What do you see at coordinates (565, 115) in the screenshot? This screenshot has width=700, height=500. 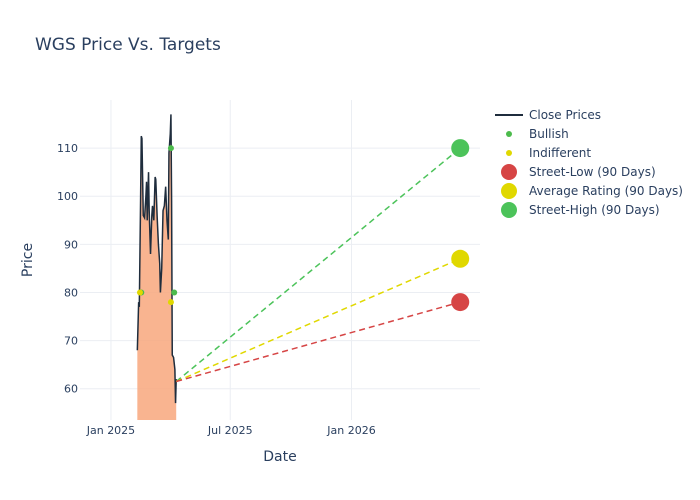 I see `legend-label-0: Close Prices` at bounding box center [565, 115].